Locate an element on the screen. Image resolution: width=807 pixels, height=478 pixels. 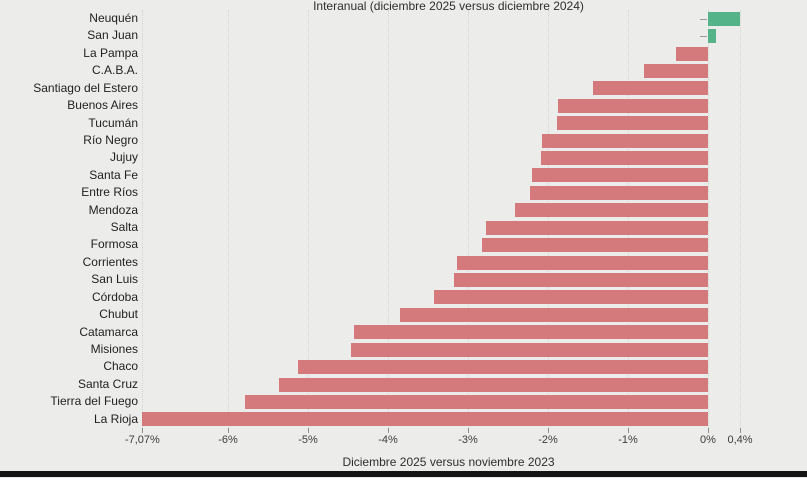
category-label: Santa Cruz is located at coordinates (107, 383).